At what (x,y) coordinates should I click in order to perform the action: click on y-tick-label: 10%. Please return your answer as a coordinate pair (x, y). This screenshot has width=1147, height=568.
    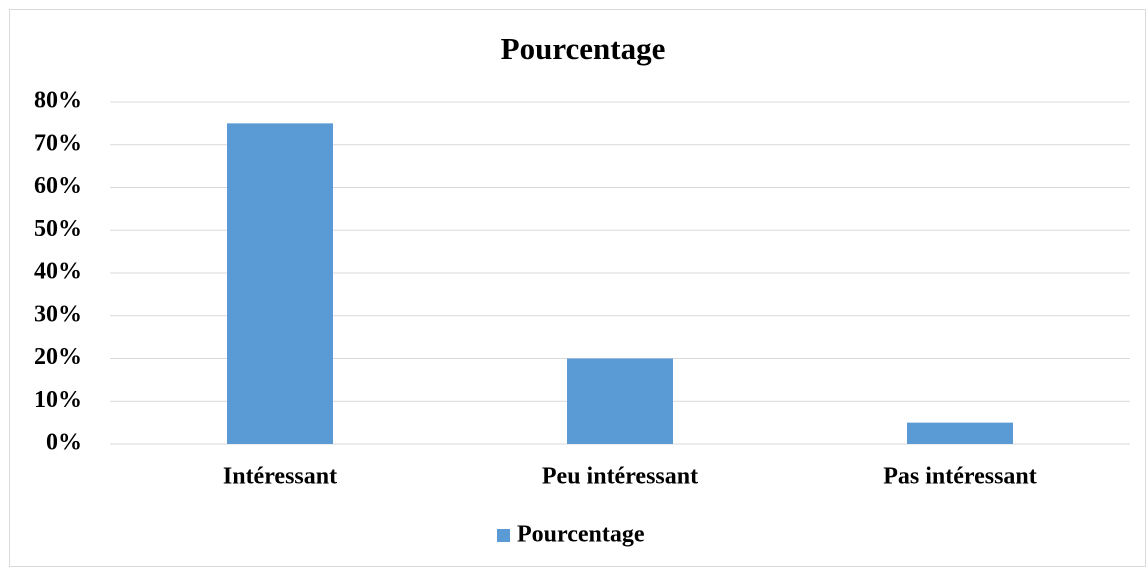
    Looking at the image, I should click on (58, 400).